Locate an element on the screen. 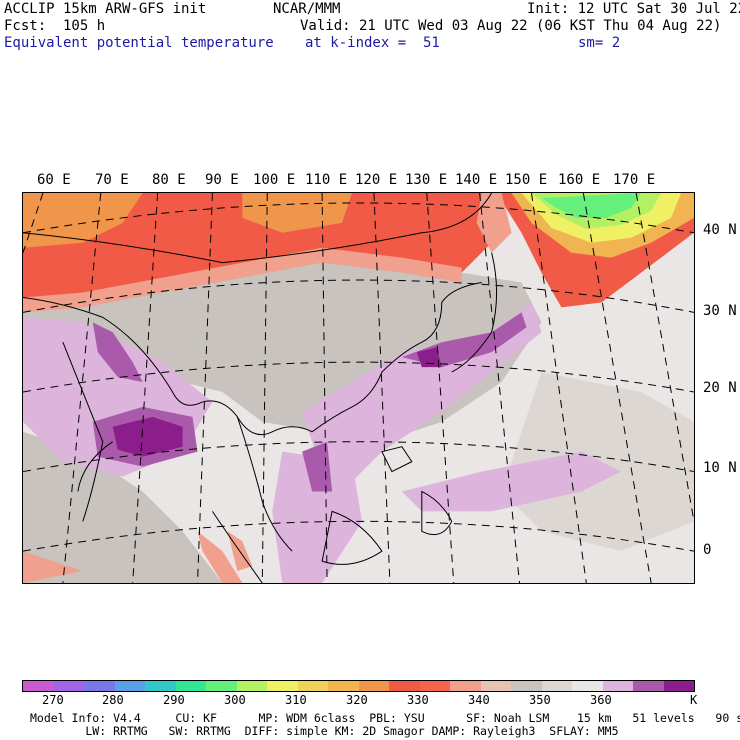 The image size is (740, 740). colorbar-tick-label: 330 is located at coordinates (418, 700).